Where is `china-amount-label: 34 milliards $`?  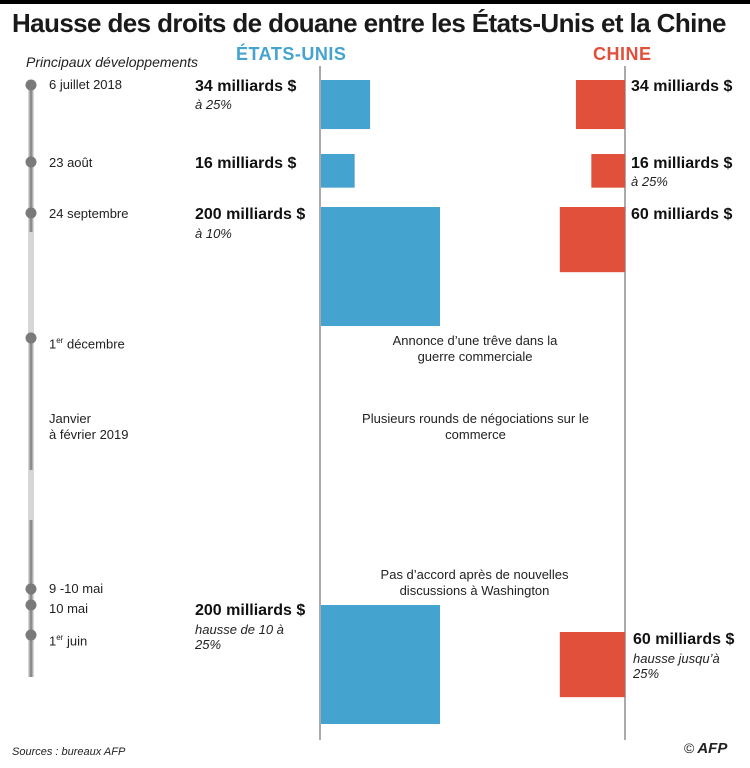
china-amount-label: 34 milliards $ is located at coordinates (682, 86).